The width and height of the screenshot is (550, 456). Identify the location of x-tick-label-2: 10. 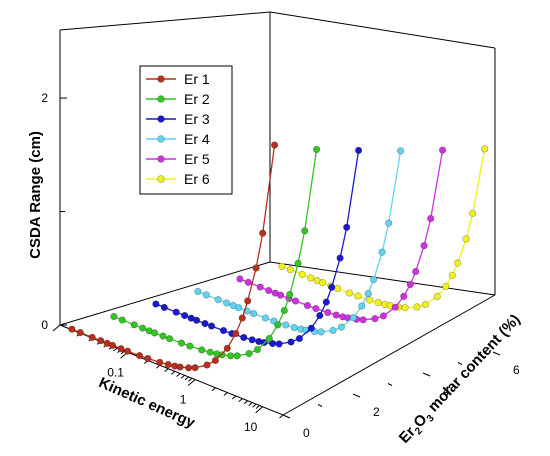
(251, 427).